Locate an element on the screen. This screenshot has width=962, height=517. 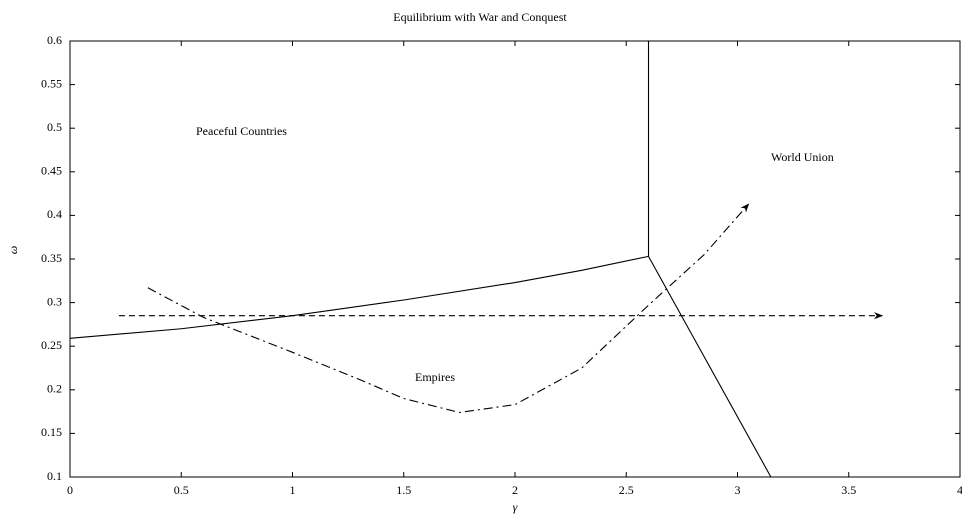
x-tick-label: 4 is located at coordinates (959, 490).